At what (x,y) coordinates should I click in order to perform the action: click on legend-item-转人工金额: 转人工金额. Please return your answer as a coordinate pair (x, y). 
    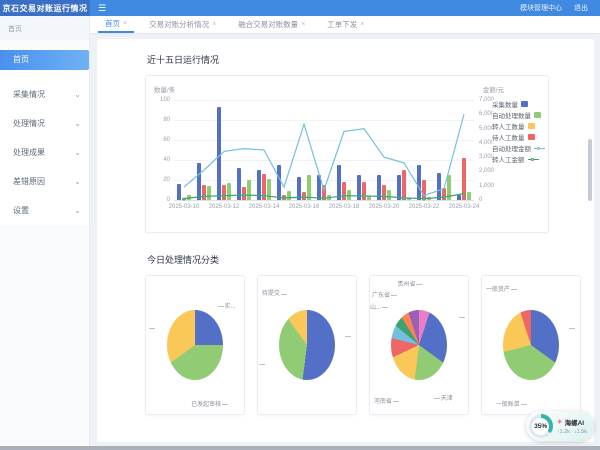
    Looking at the image, I should click on (518, 159).